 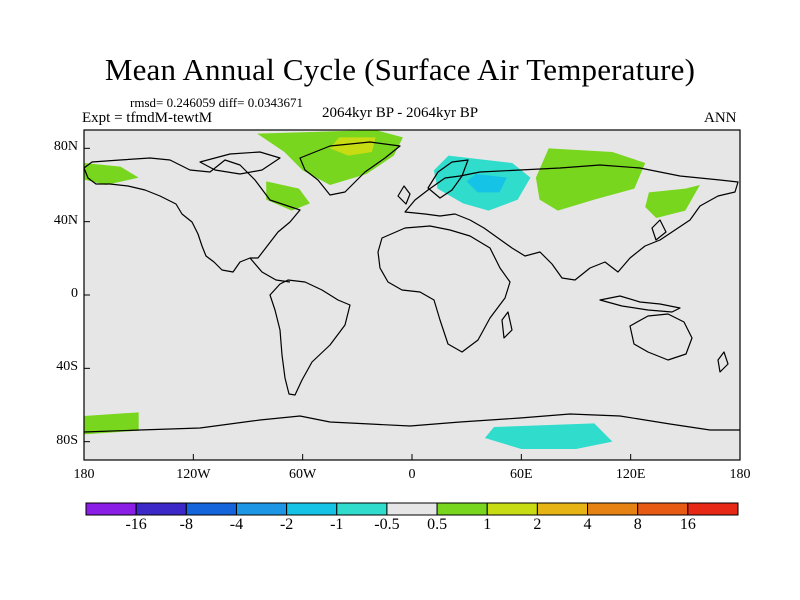 I want to click on region-alaska-warm, so click(x=111, y=174).